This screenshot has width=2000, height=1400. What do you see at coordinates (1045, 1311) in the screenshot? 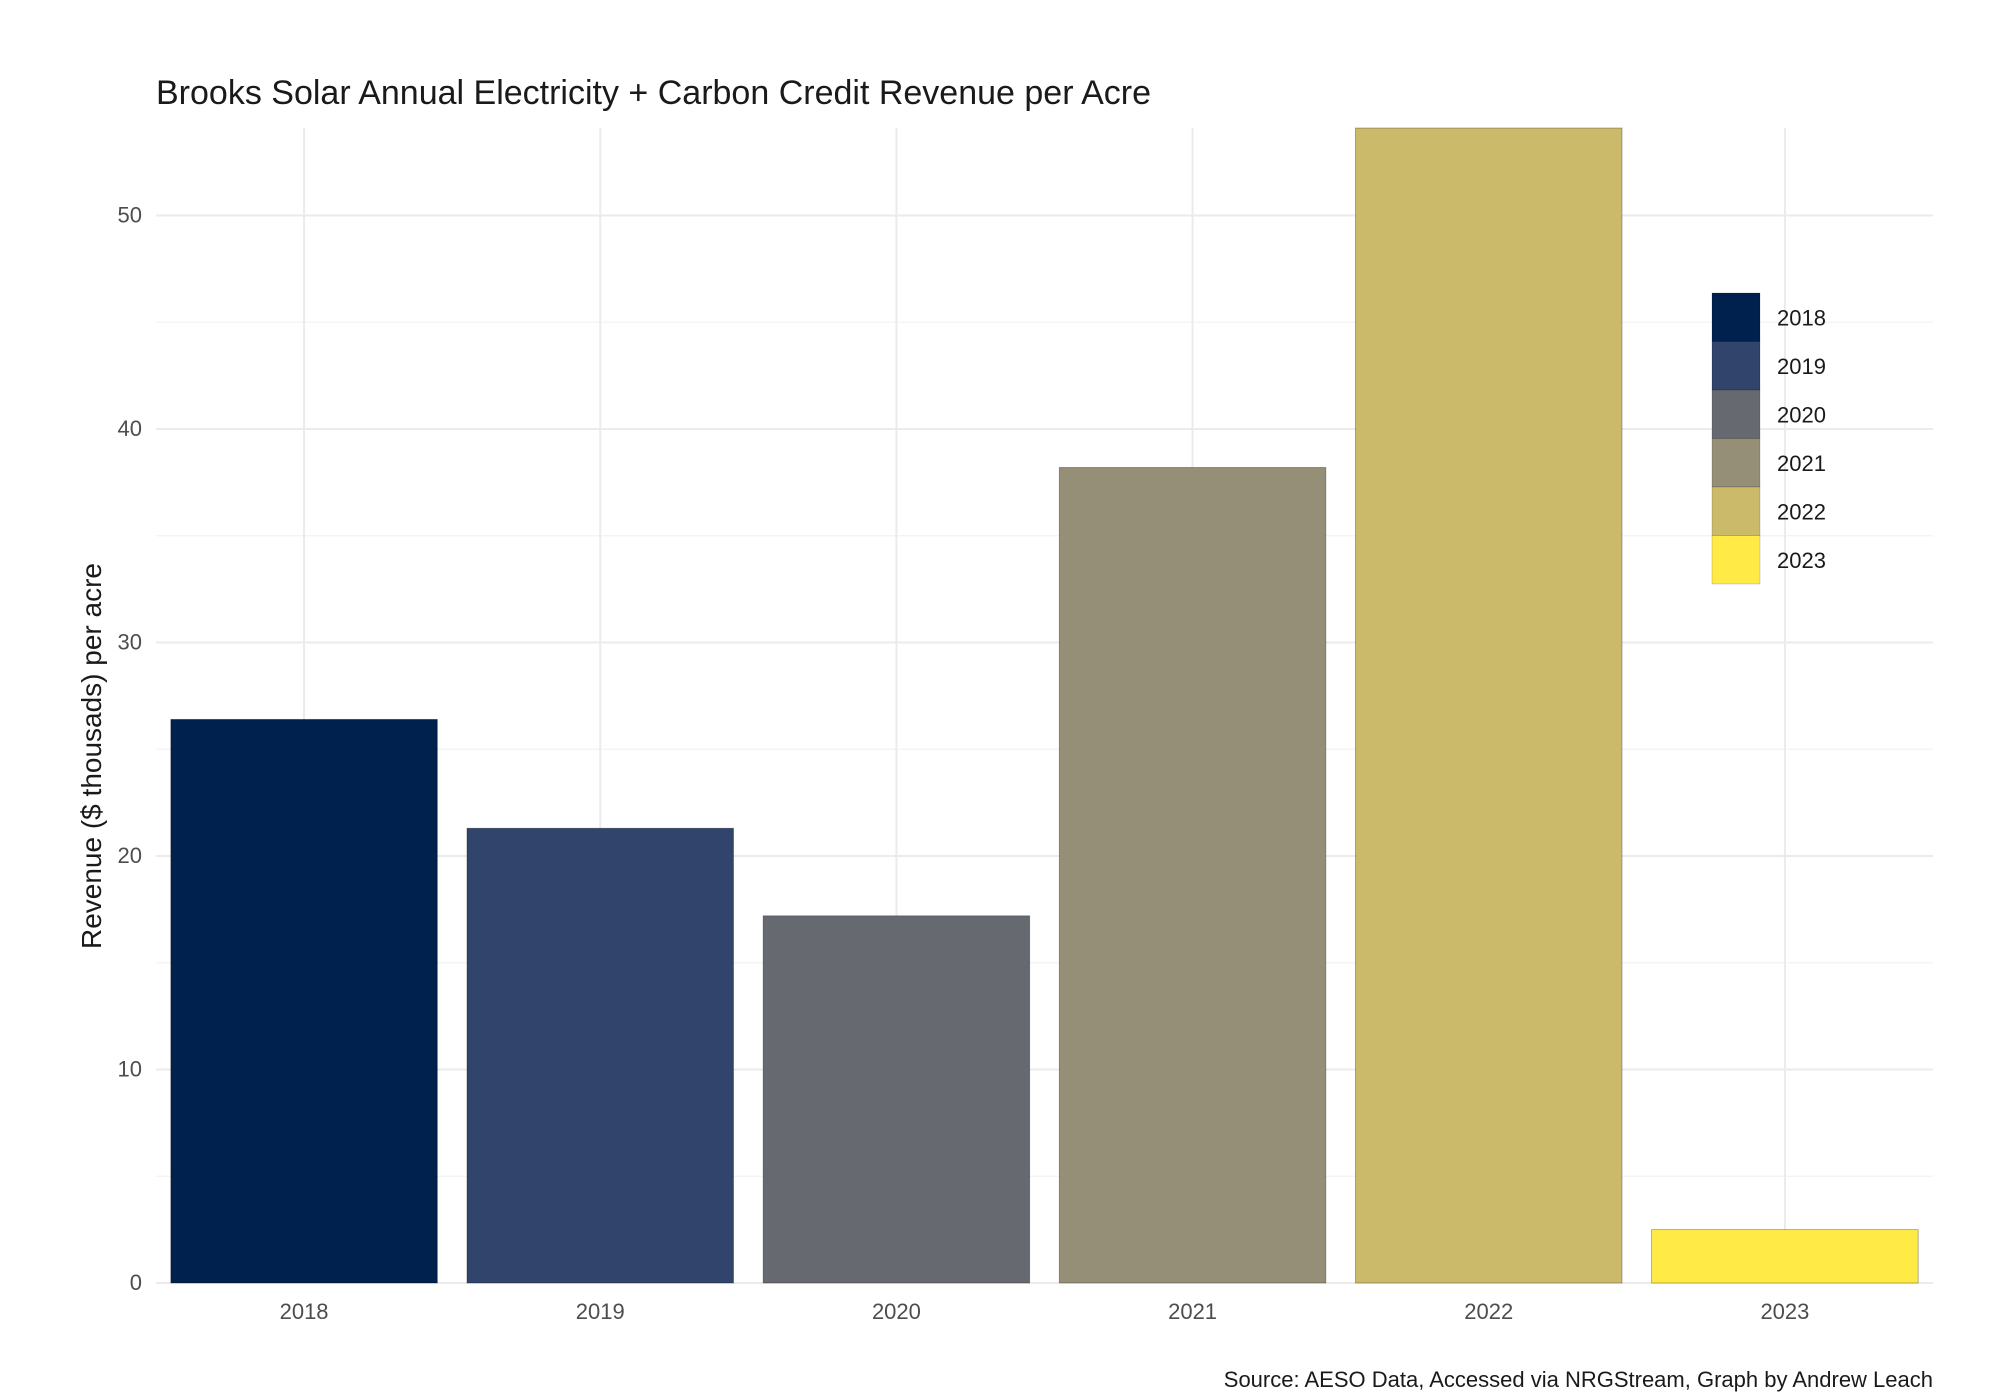
I see `x-axis-ticks: 2018 2019 2020 2021 2022 2023` at bounding box center [1045, 1311].